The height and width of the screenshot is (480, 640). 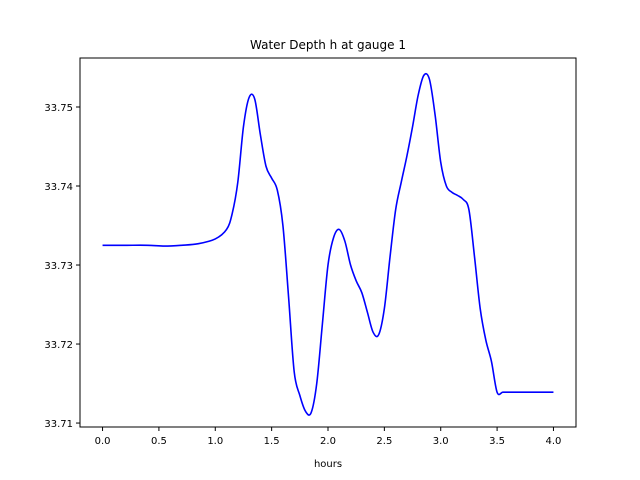 I want to click on x-axis-label: hours, so click(x=328, y=464).